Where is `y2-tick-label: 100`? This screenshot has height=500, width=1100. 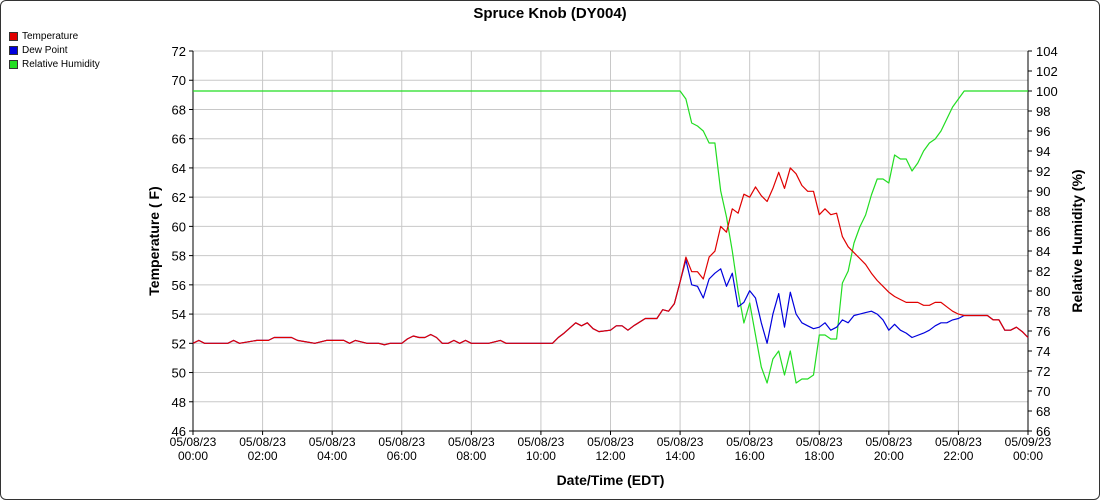
y2-tick-label: 100 is located at coordinates (1047, 91).